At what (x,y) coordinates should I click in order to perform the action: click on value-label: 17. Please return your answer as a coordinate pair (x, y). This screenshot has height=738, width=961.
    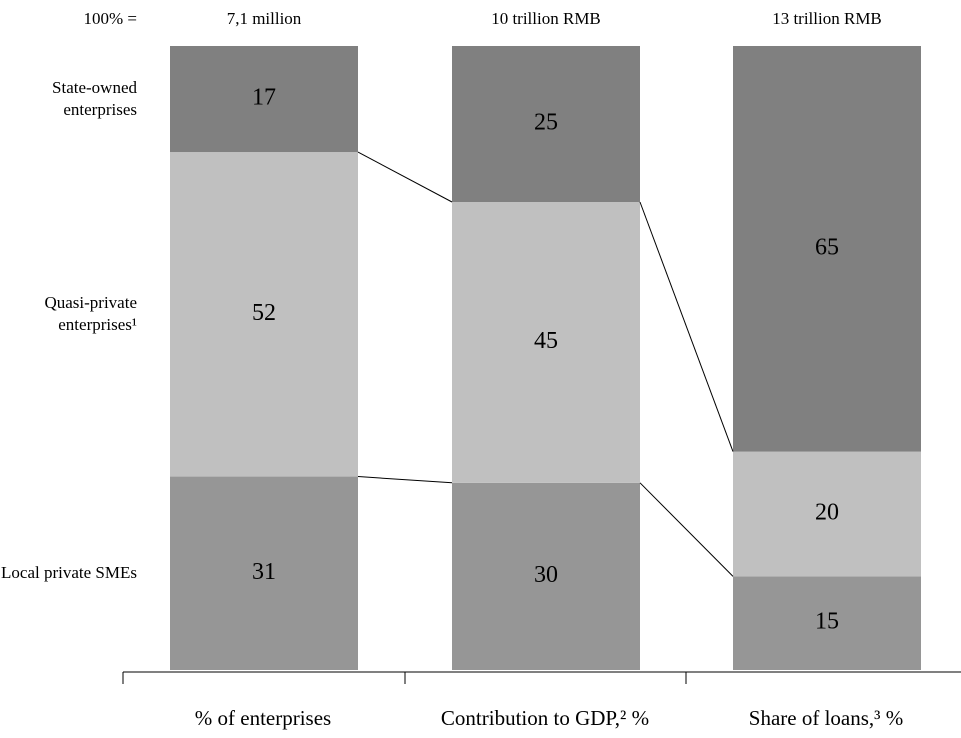
    Looking at the image, I should click on (264, 98).